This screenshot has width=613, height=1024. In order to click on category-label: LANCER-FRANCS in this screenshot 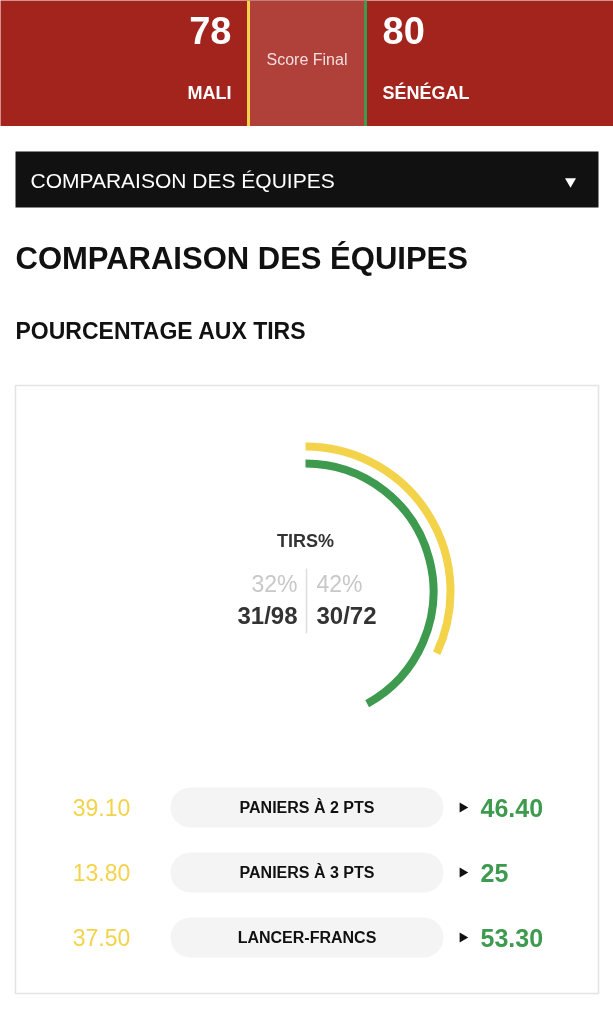, I will do `click(307, 937)`.